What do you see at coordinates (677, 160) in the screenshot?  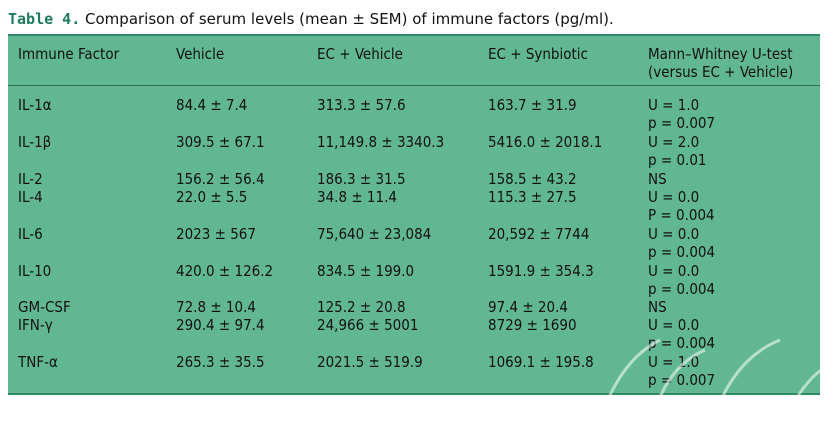 I see `cell-mw-p: p = 0.01` at bounding box center [677, 160].